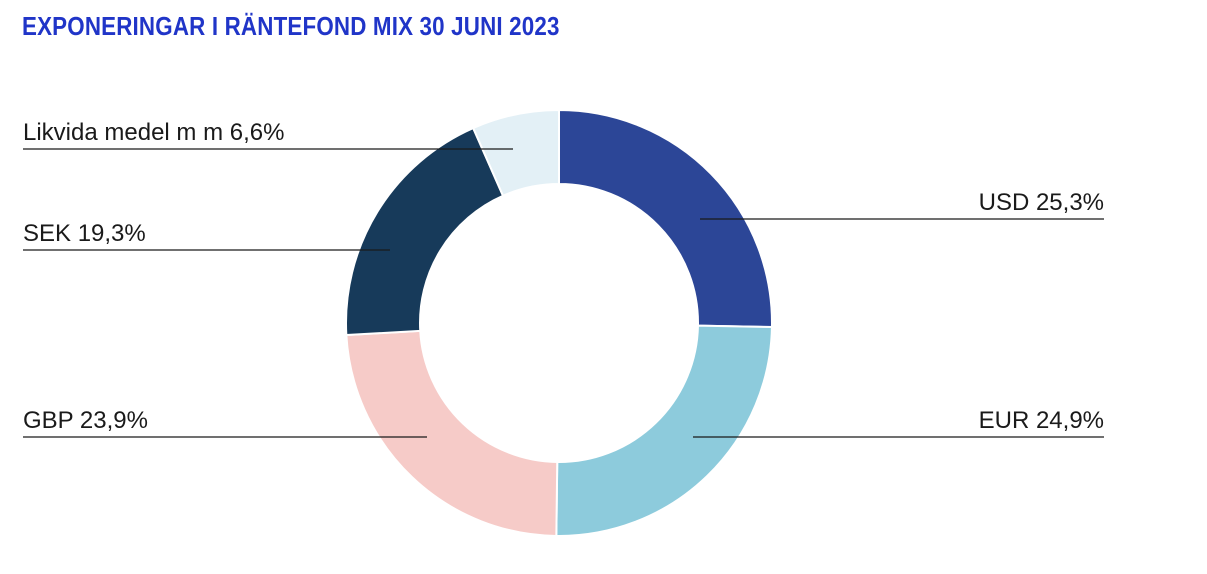 The height and width of the screenshot is (574, 1207). What do you see at coordinates (85, 420) in the screenshot?
I see `slice-label-3: GBP 23,9%` at bounding box center [85, 420].